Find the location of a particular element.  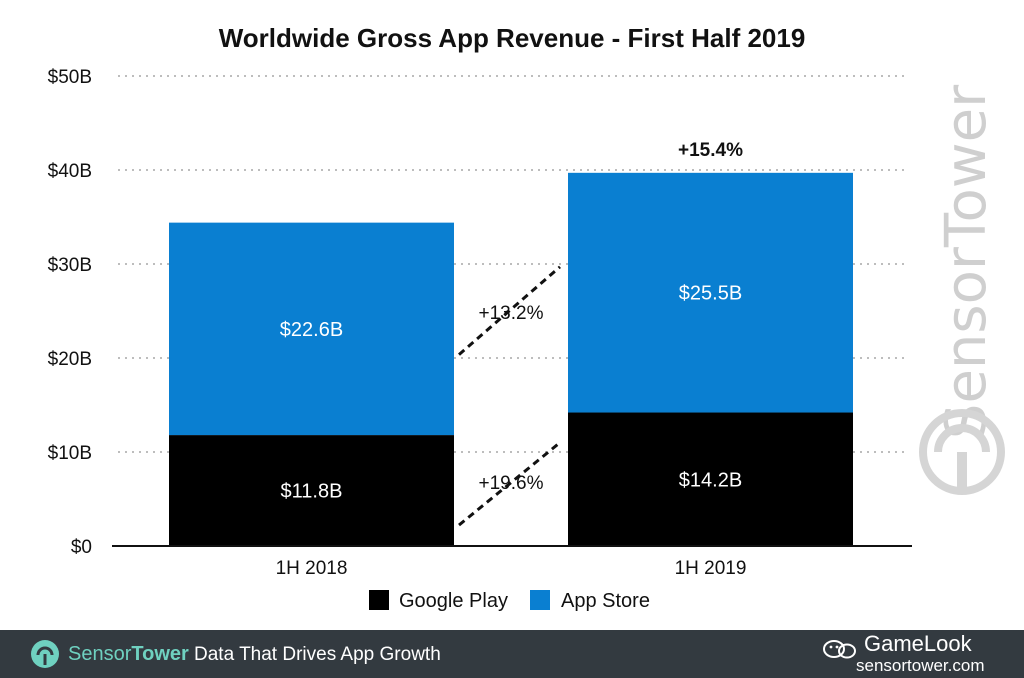

watermark-logo-icon is located at coordinates (962, 452).